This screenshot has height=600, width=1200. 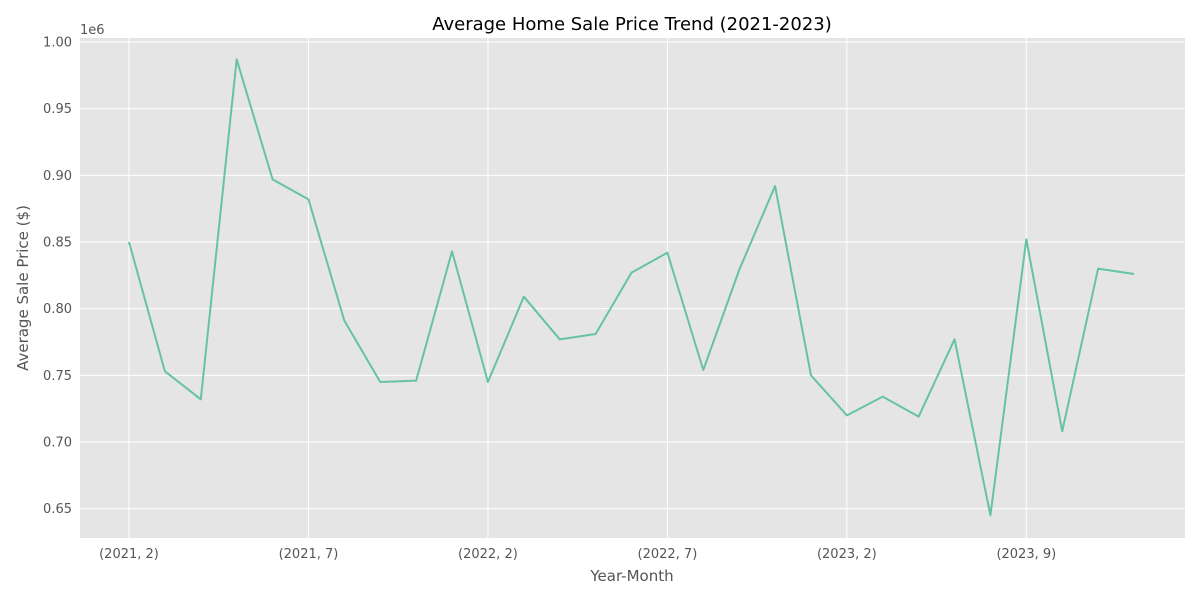 What do you see at coordinates (57, 443) in the screenshot?
I see `y-tick-label: 0.70` at bounding box center [57, 443].